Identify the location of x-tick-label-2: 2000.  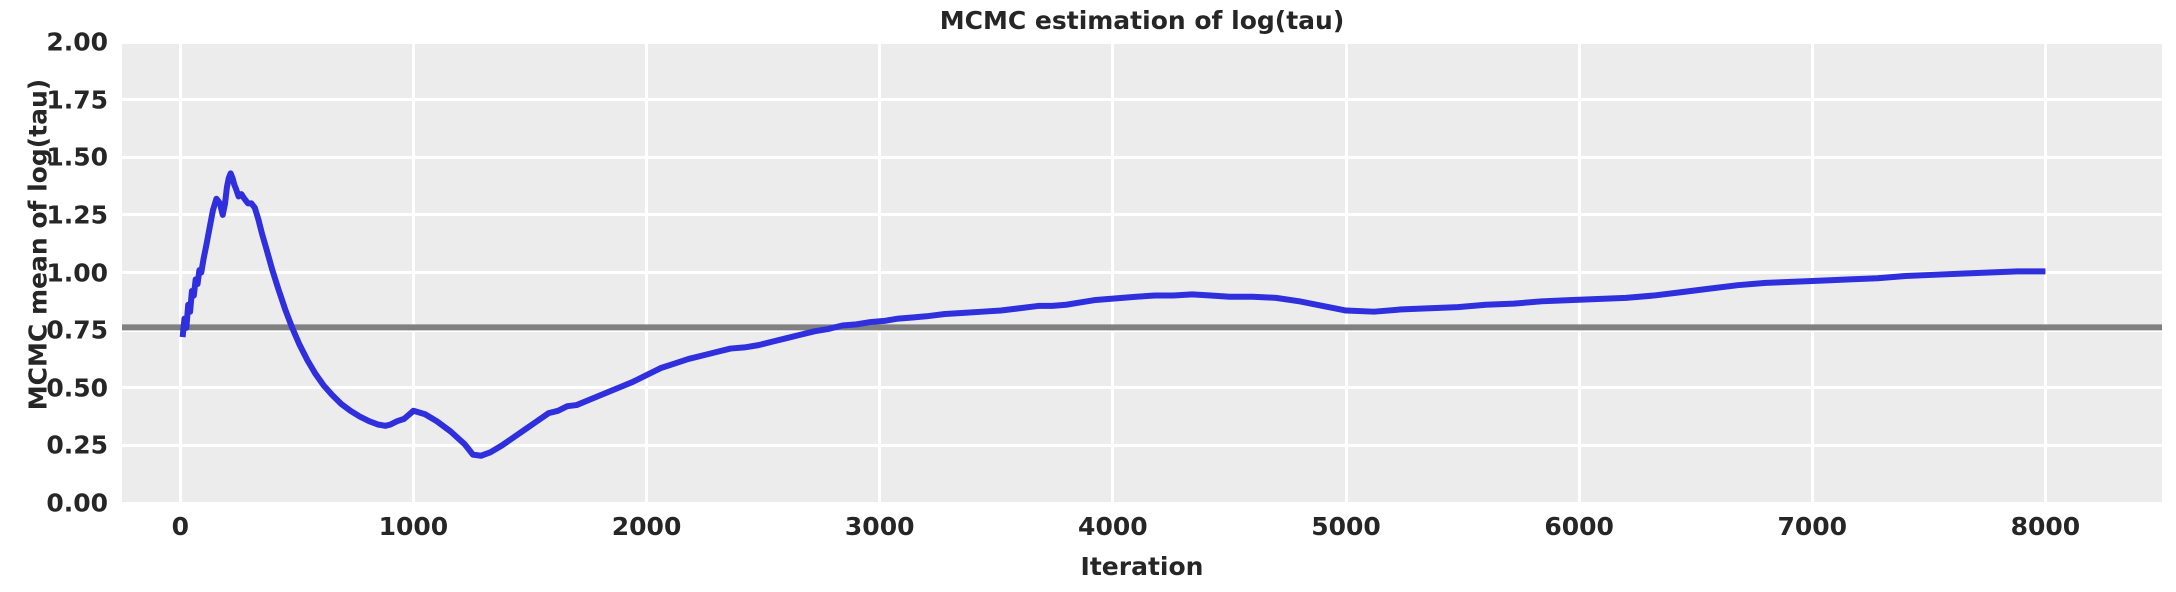
(646, 526).